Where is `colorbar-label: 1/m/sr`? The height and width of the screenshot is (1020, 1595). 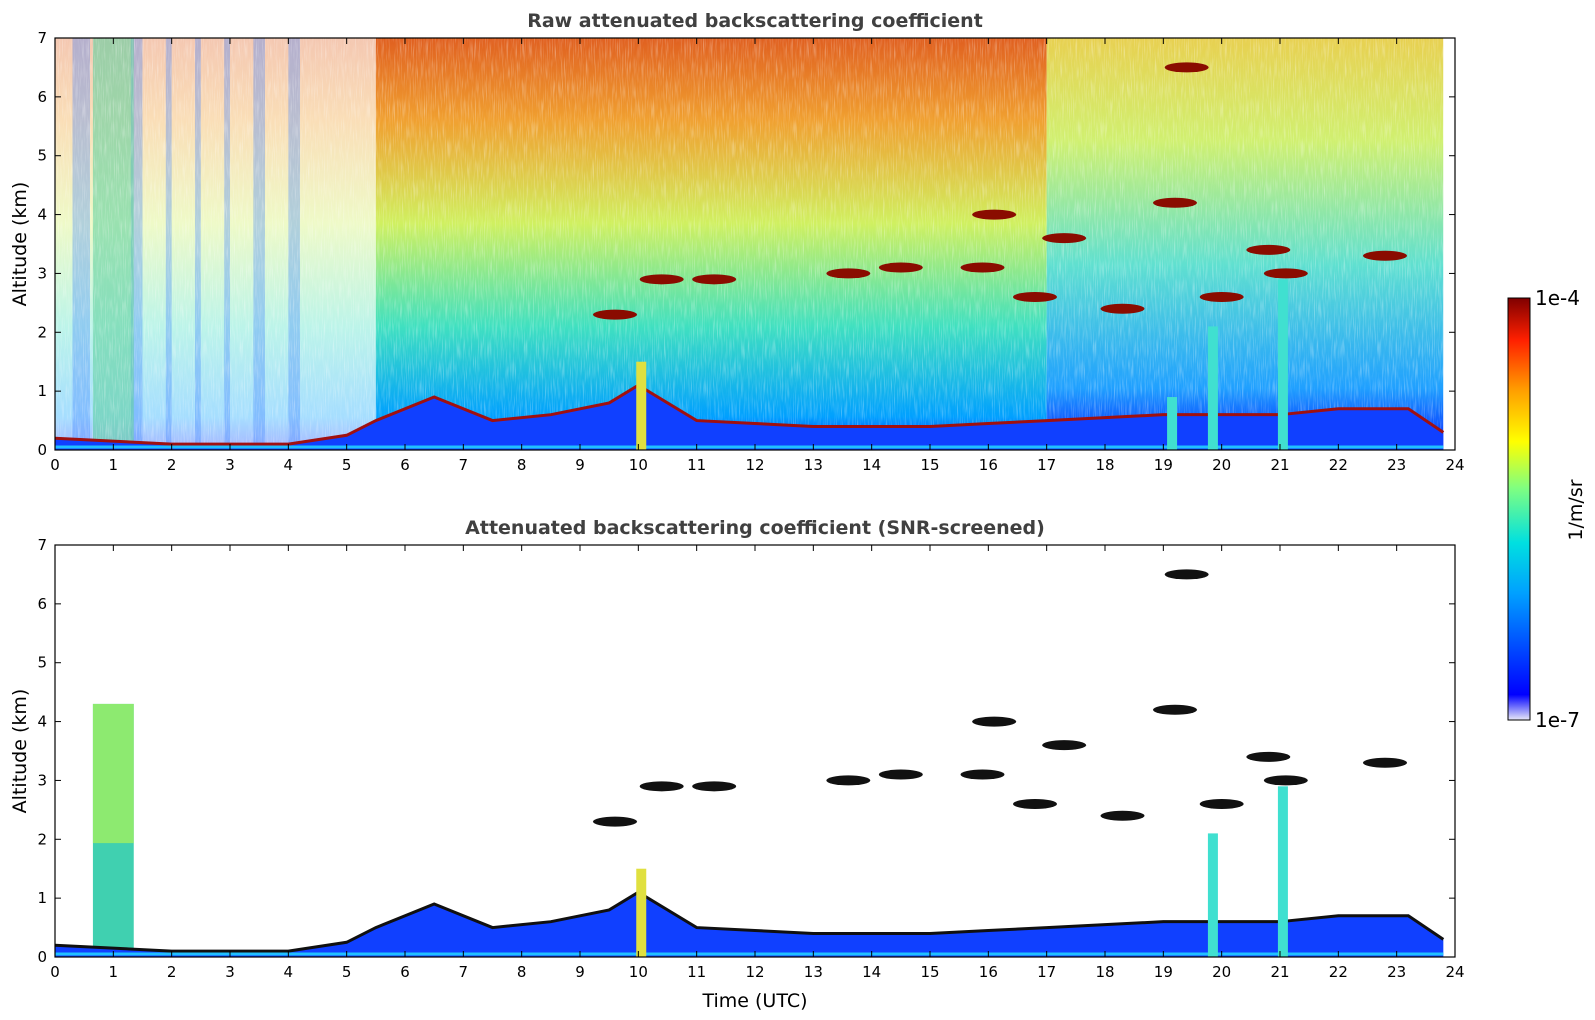 colorbar-label: 1/m/sr is located at coordinates (1576, 509).